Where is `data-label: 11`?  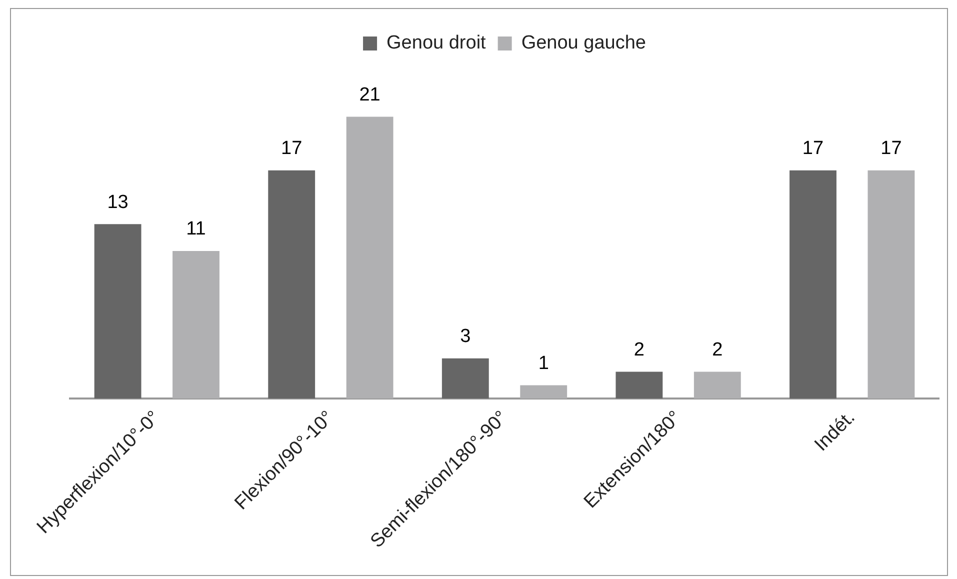
data-label: 11 is located at coordinates (196, 229).